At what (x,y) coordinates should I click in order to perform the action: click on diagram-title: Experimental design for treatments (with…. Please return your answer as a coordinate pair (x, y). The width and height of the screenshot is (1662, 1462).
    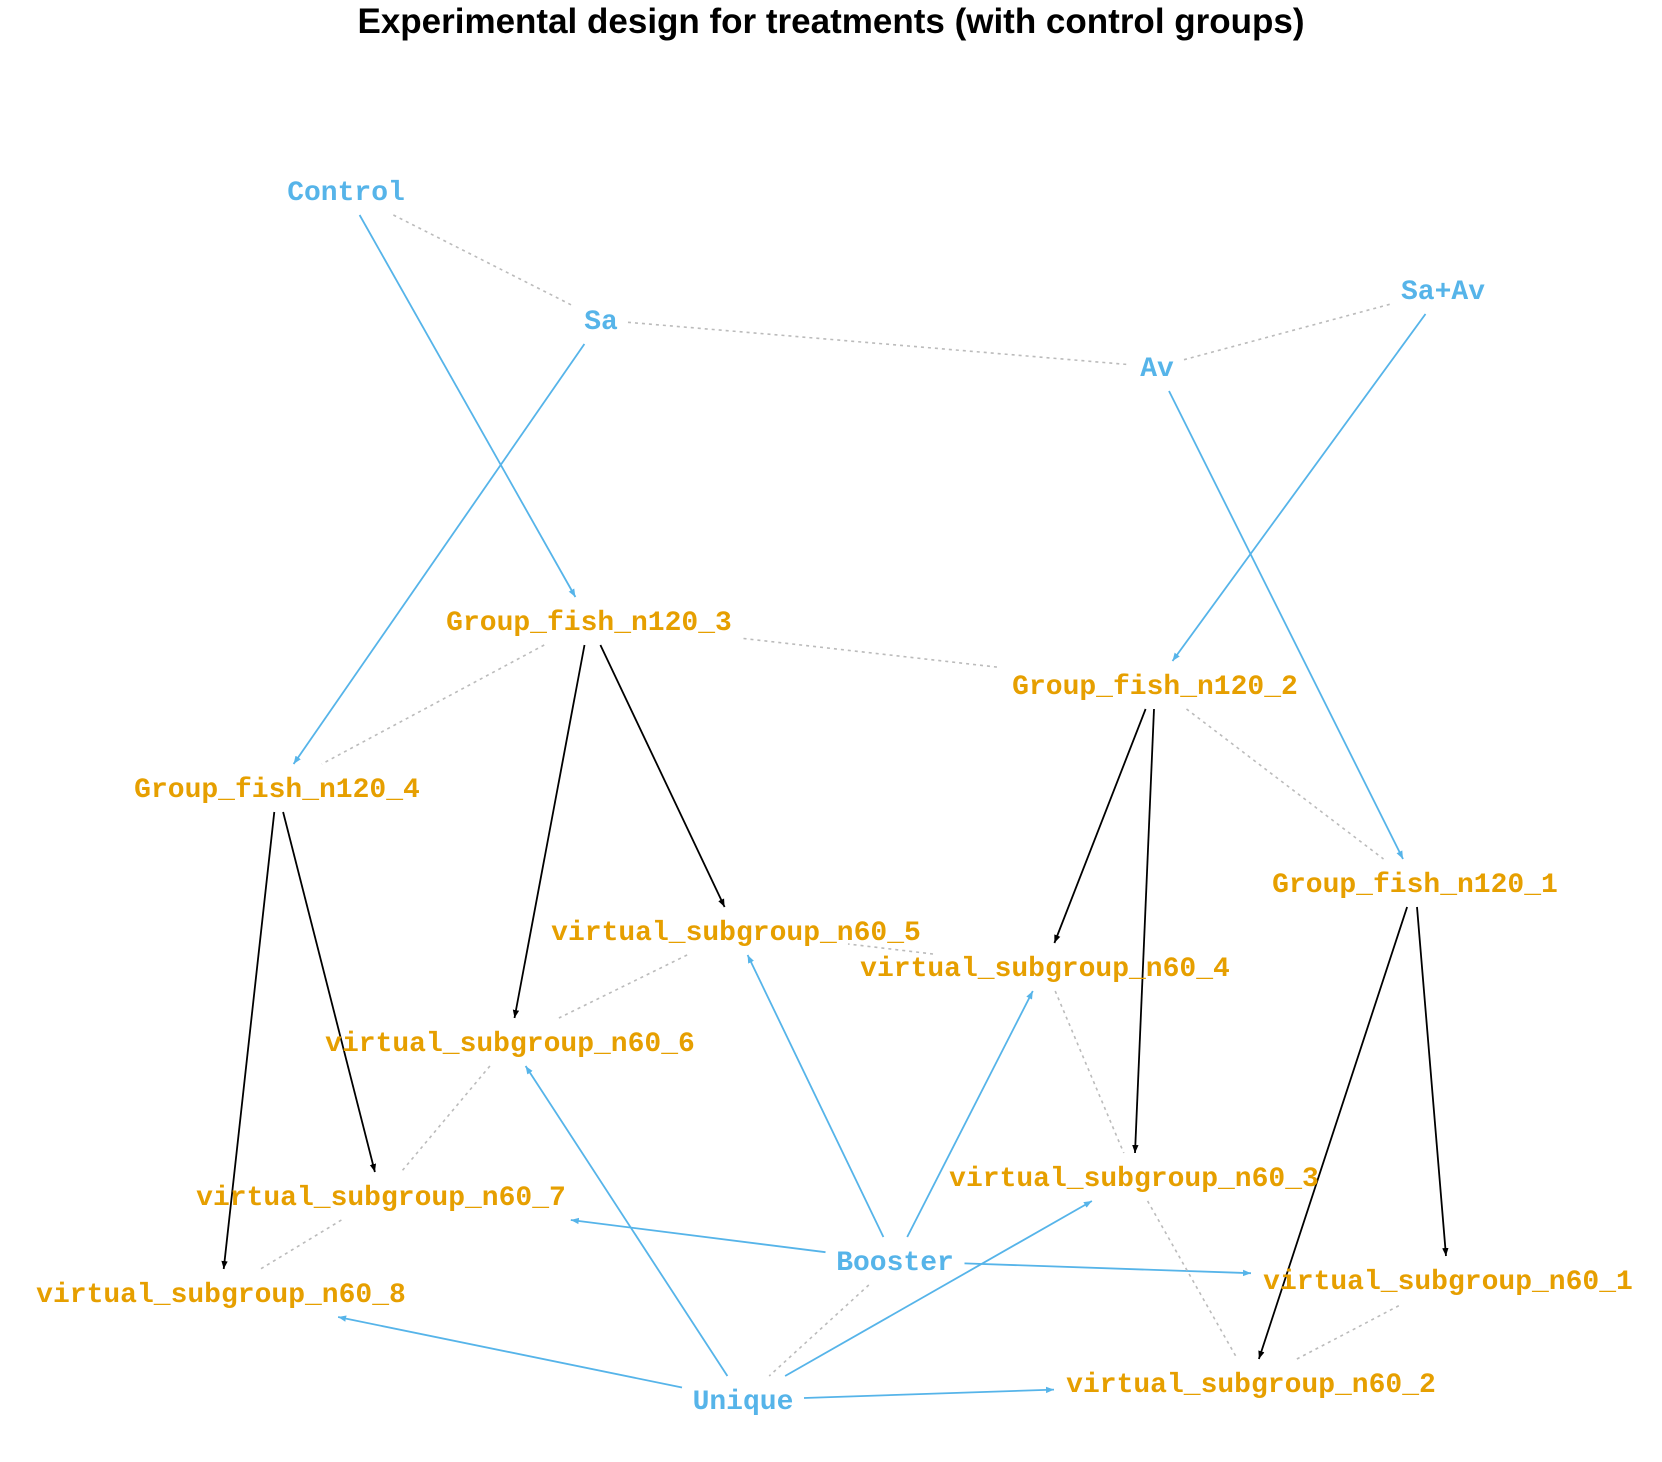
    Looking at the image, I should click on (830, 21).